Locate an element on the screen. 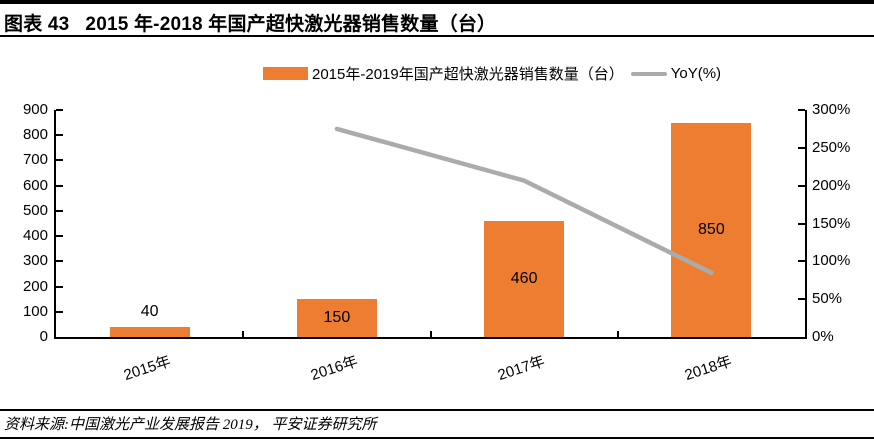 The height and width of the screenshot is (440, 874). yoy-line is located at coordinates (524, 201).